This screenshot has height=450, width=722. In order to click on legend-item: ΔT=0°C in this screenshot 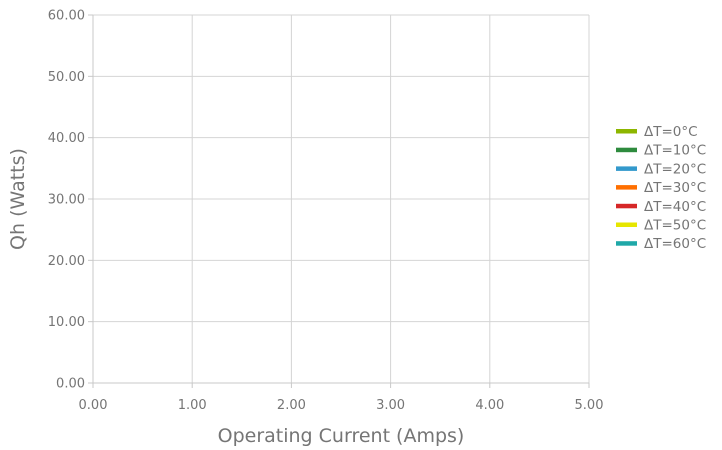, I will do `click(657, 132)`.